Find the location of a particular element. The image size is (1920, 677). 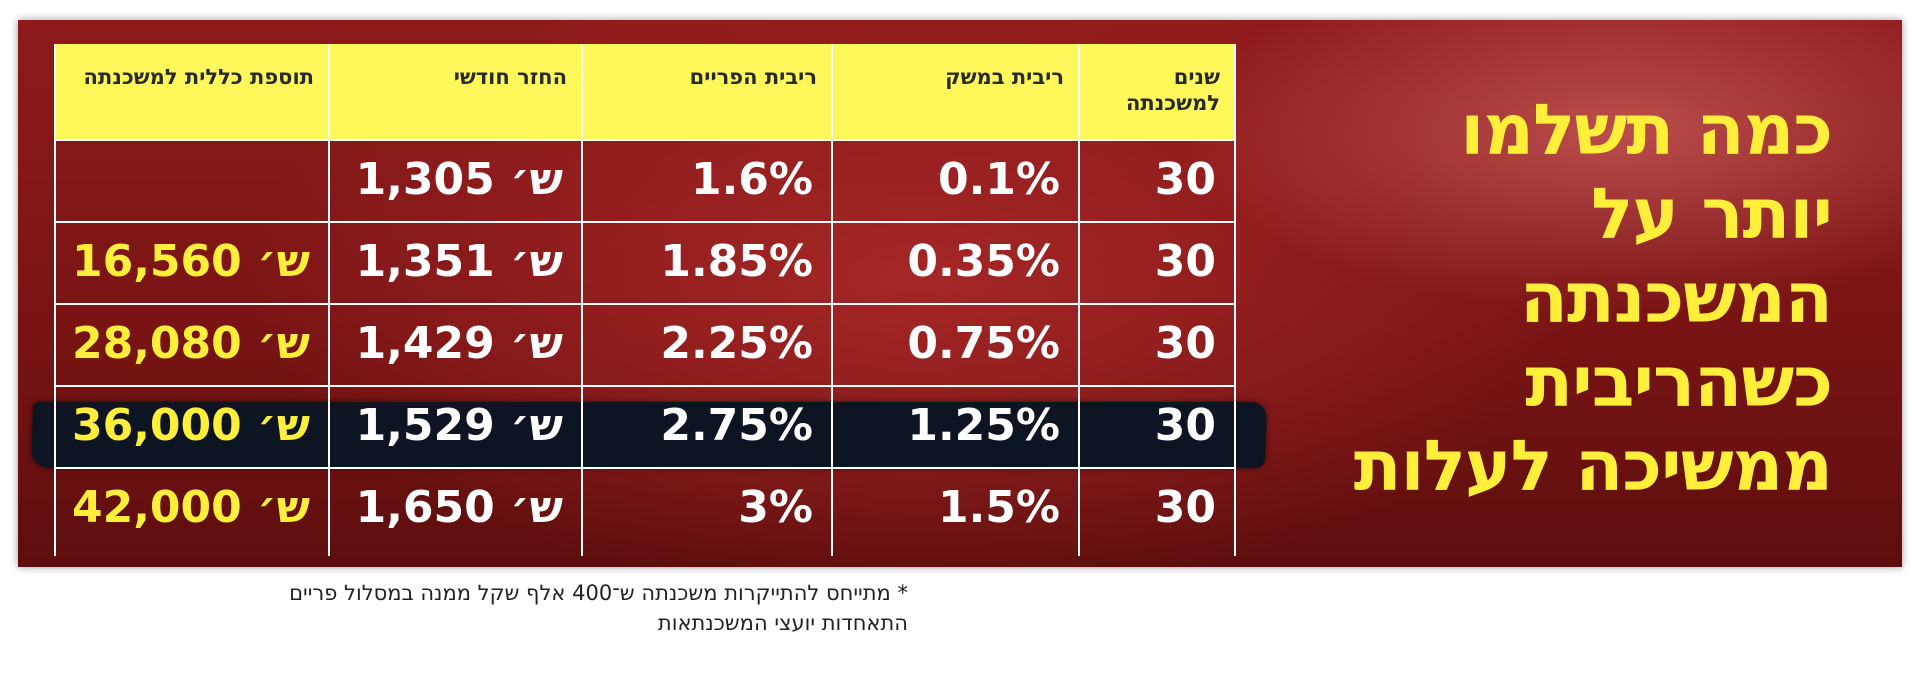

table-cell-prime-rate: 1.6% is located at coordinates (751, 179).